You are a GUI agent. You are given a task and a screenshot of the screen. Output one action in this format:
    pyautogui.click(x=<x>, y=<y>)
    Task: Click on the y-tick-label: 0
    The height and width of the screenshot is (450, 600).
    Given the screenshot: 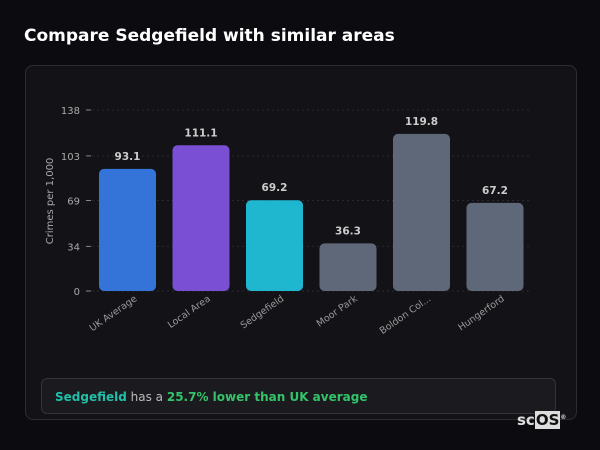 What is the action you would take?
    pyautogui.click(x=77, y=292)
    